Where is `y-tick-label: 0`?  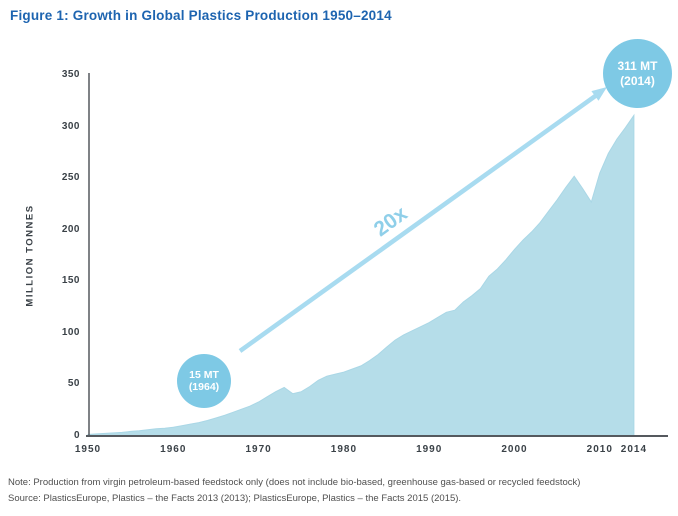
y-tick-label: 0 is located at coordinates (76, 435).